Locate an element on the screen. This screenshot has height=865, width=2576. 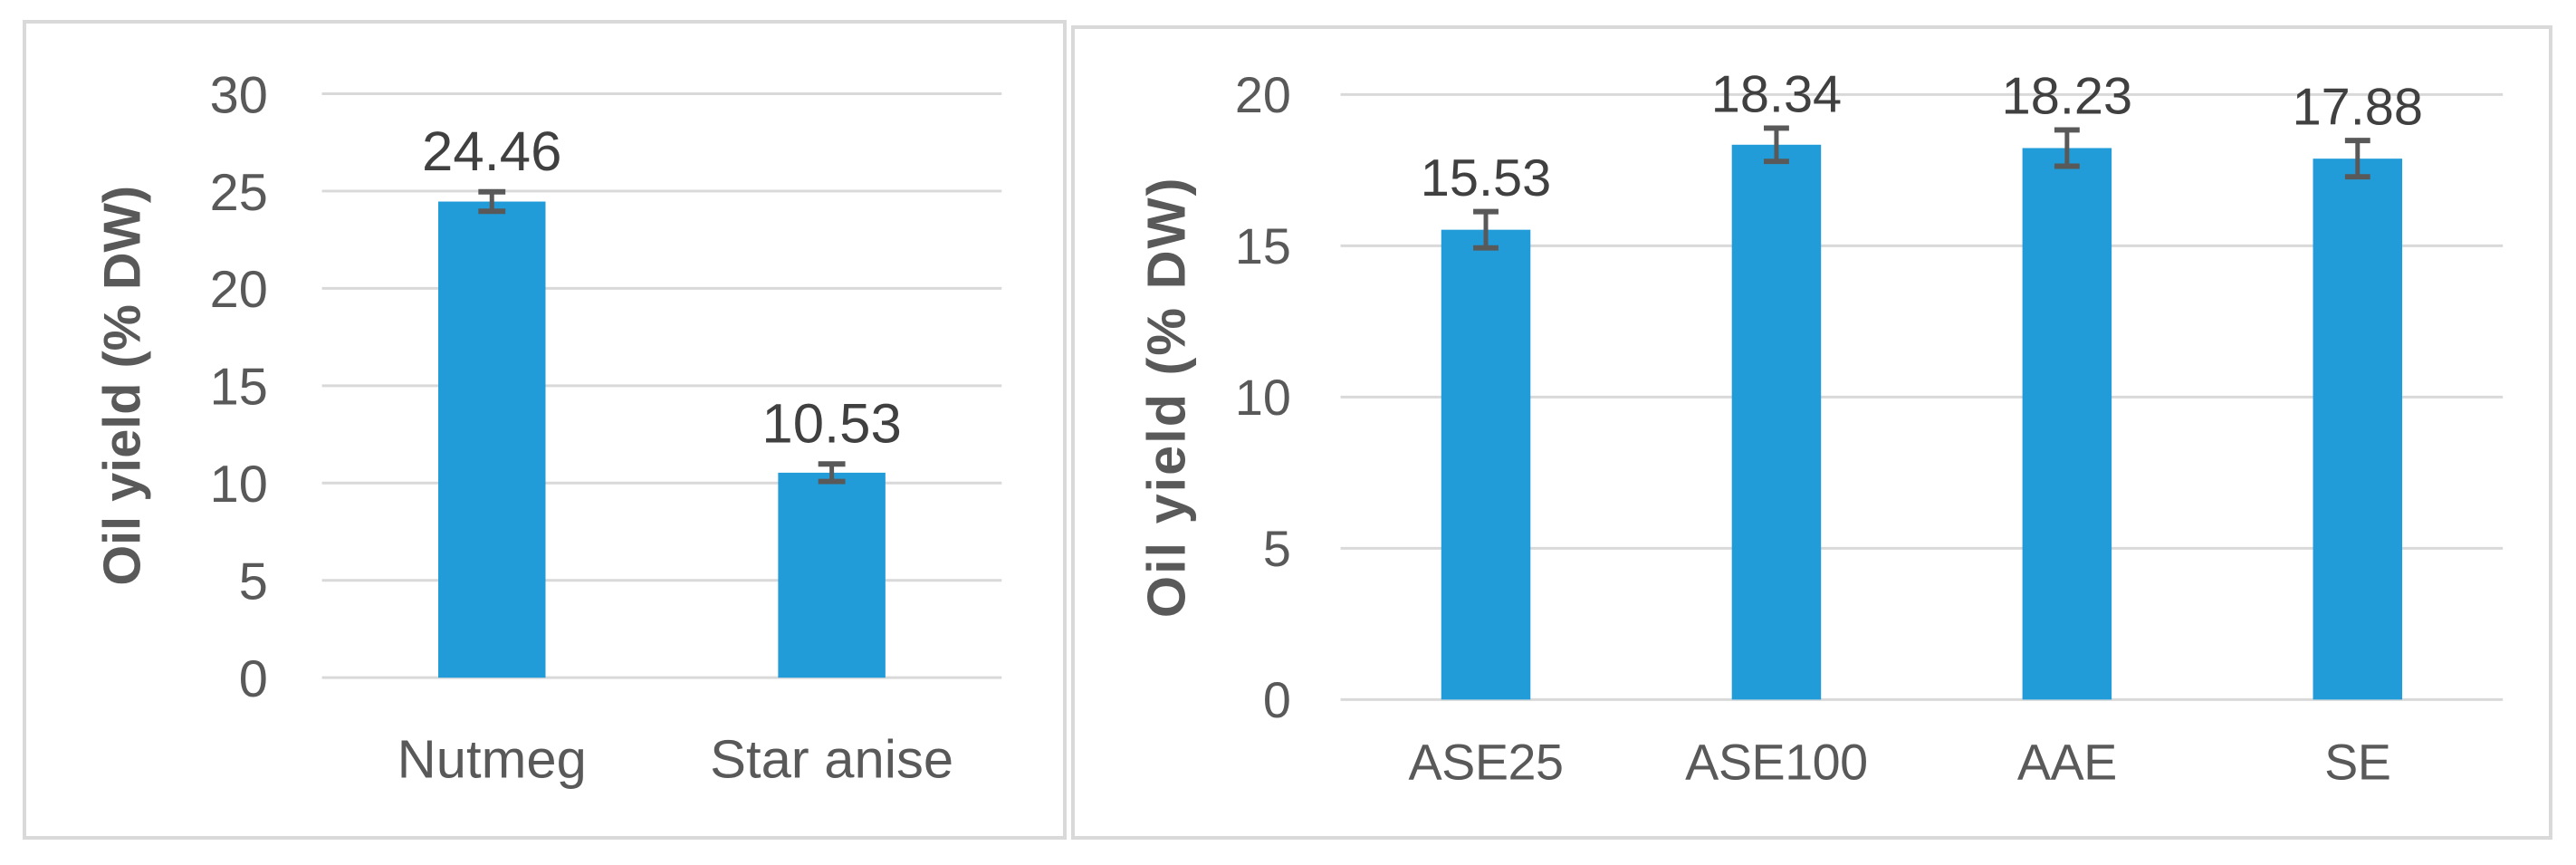
data-label: 10.53 is located at coordinates (831, 424).